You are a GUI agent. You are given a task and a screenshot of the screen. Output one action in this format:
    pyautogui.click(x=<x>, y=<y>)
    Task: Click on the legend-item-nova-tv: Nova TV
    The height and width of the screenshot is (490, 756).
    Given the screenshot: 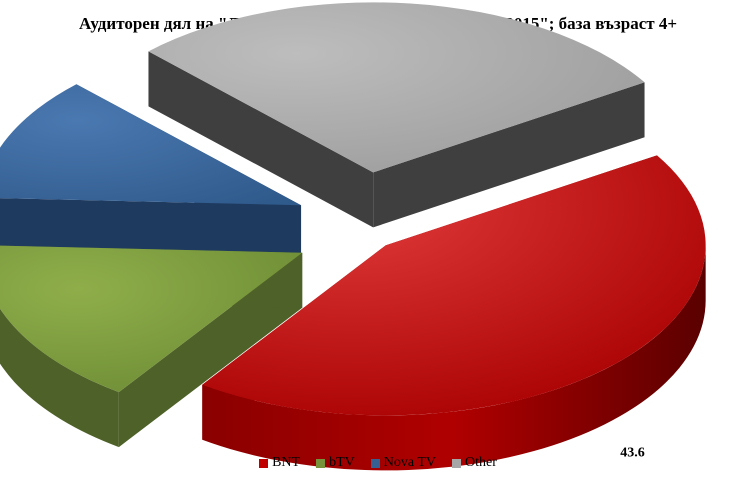 What is the action you would take?
    pyautogui.click(x=403, y=463)
    